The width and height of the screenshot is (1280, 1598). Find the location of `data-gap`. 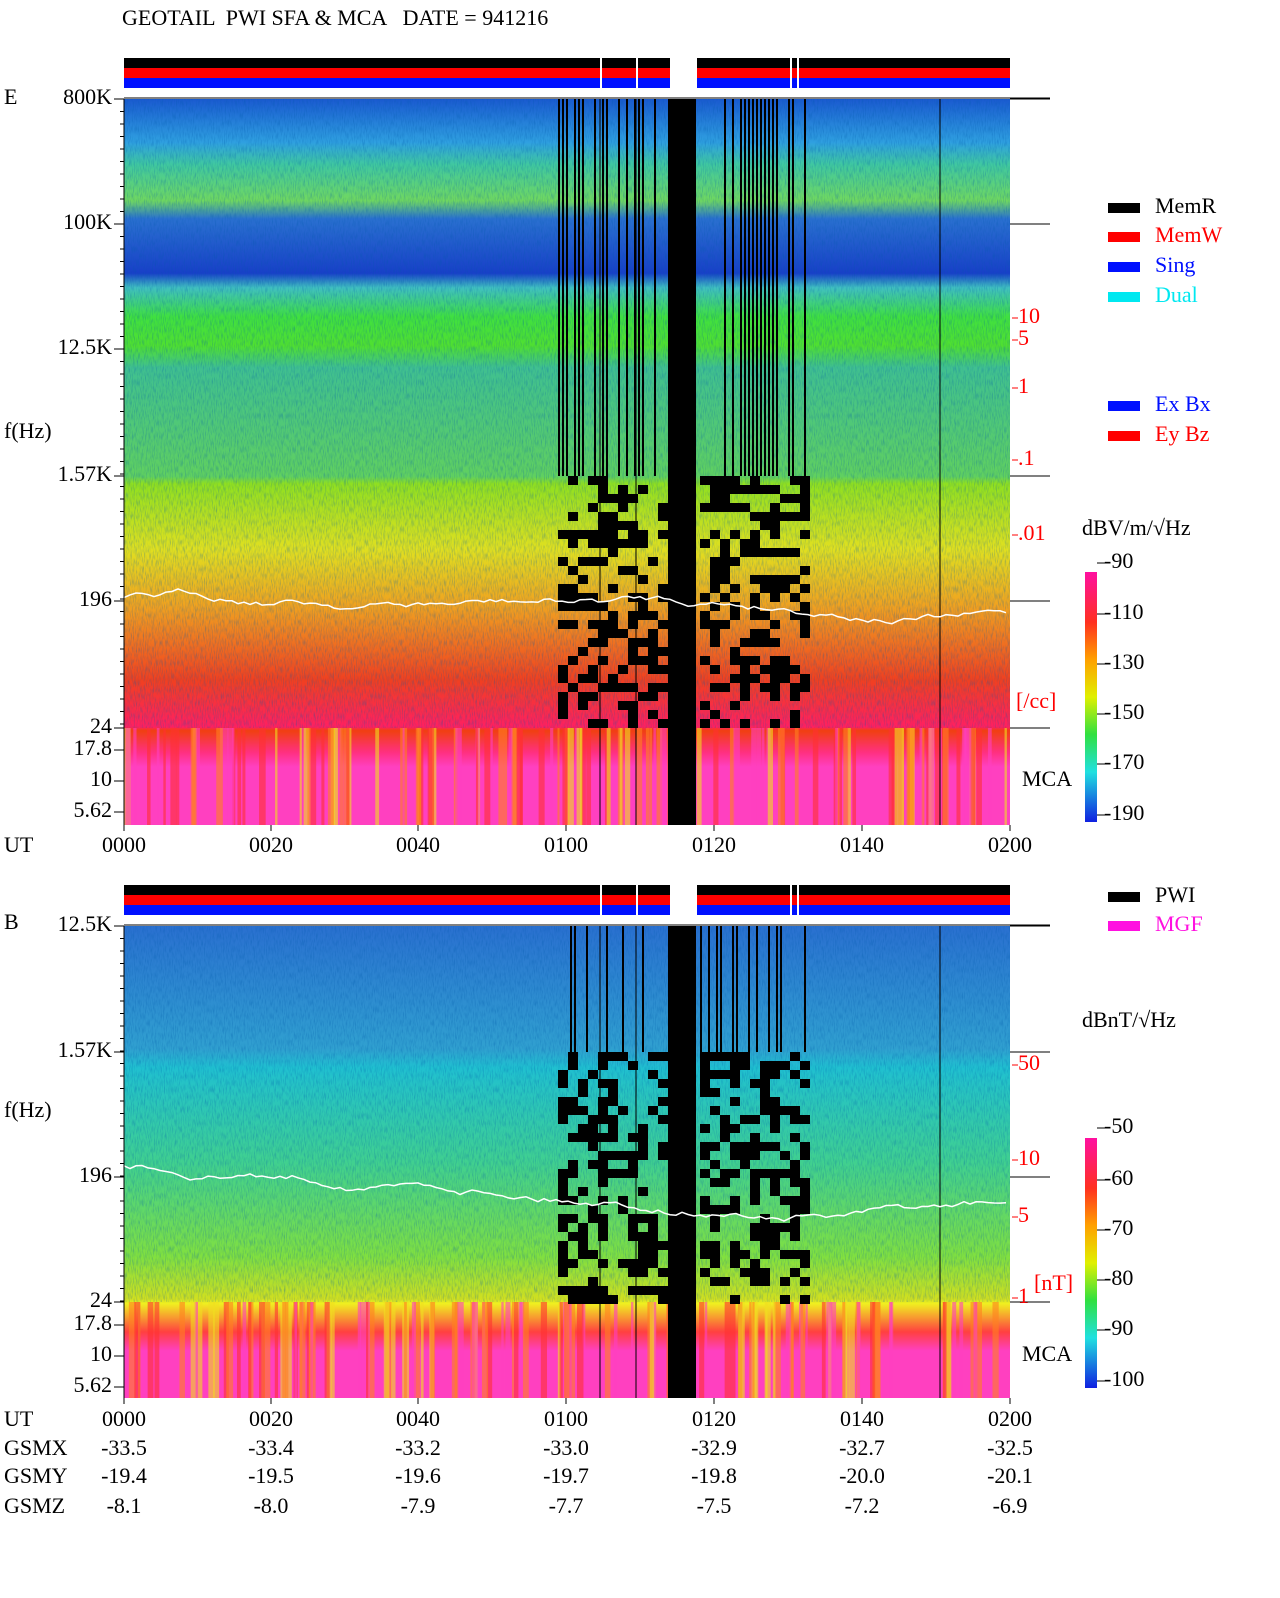

data-gap is located at coordinates (682, 462).